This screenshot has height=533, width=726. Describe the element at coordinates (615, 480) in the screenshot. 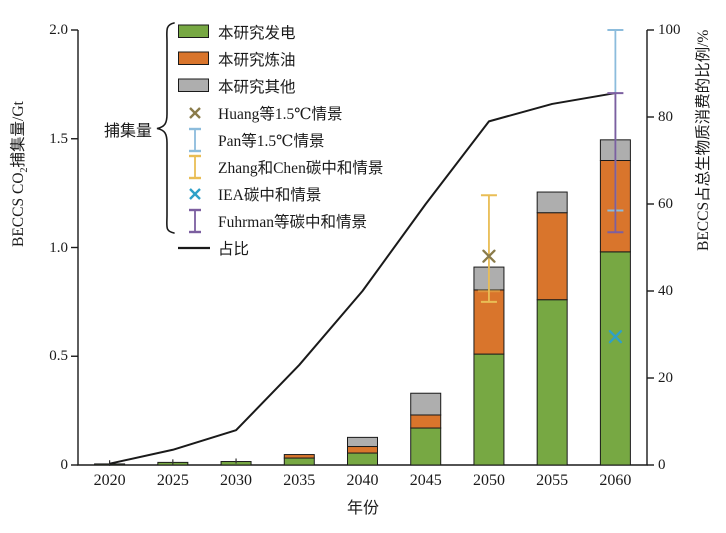

I see `x-tick-label: 2060` at that location.